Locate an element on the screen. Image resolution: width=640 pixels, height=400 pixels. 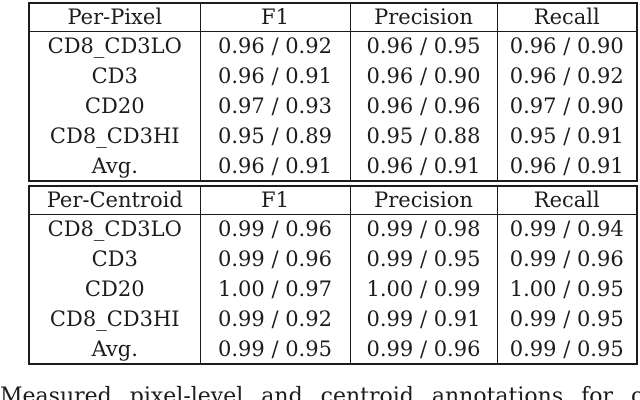
cell-f1: 0.97 / 0.93 is located at coordinates (274, 106).